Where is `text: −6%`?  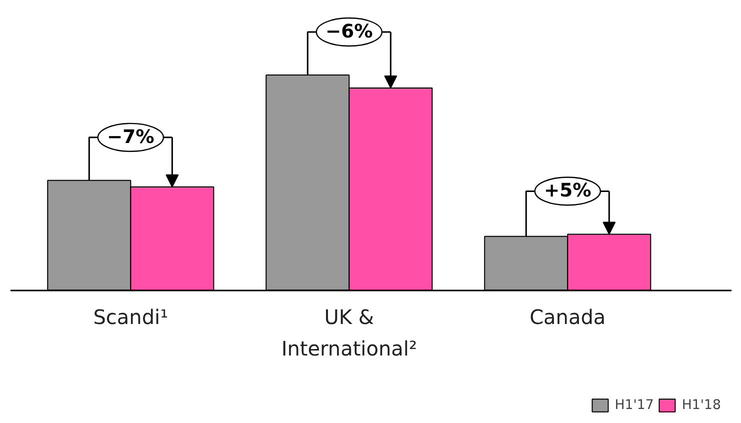 text: −6% is located at coordinates (350, 32).